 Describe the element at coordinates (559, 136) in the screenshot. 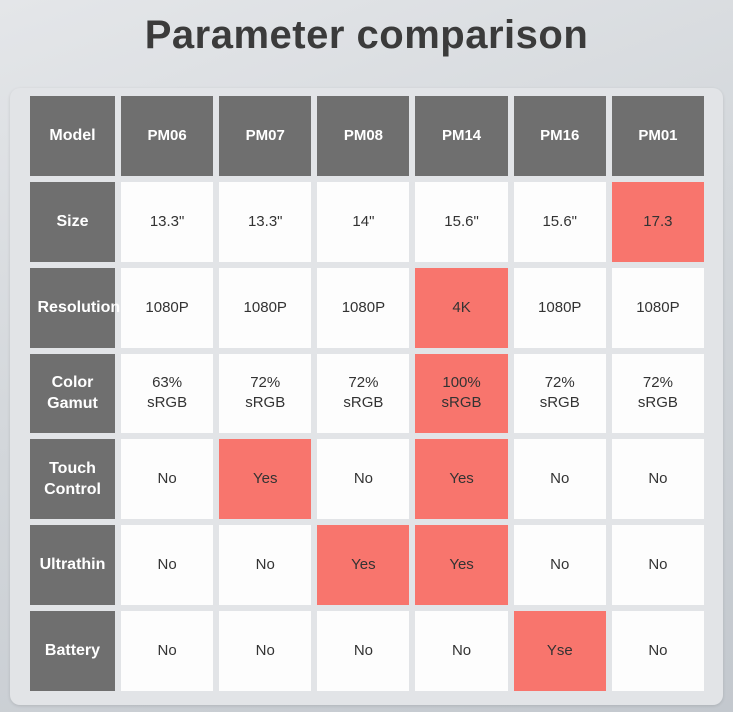

I see `column-header-pm16: PM16` at that location.